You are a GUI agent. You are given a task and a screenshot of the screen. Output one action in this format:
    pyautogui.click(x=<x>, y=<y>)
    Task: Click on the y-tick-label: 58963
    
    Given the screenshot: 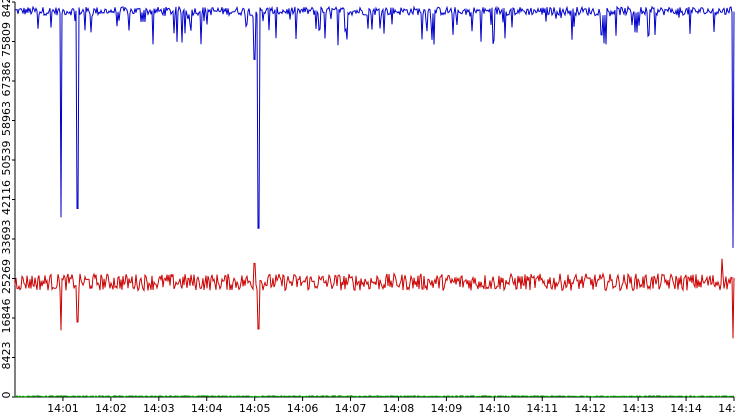 What is the action you would take?
    pyautogui.click(x=6, y=118)
    